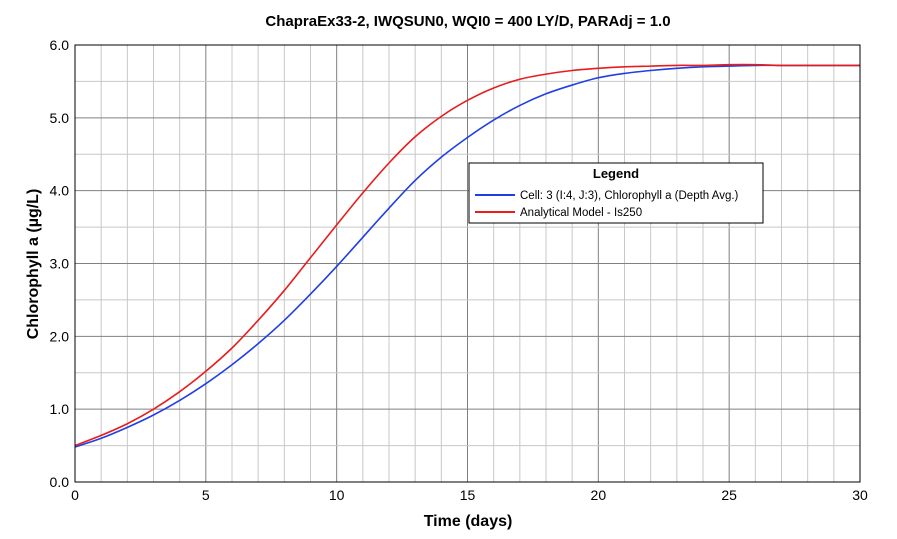 The width and height of the screenshot is (897, 539). What do you see at coordinates (616, 173) in the screenshot?
I see `legend-title: Legend` at bounding box center [616, 173].